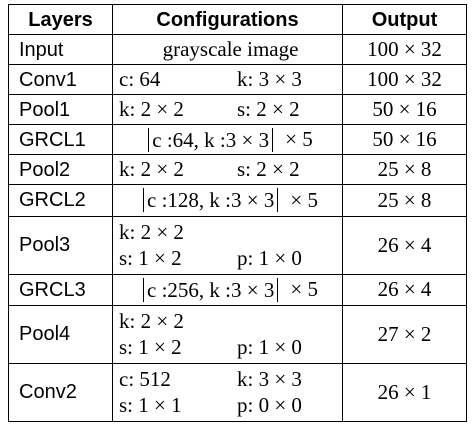 Image resolution: width=475 pixels, height=428 pixels. What do you see at coordinates (269, 404) in the screenshot?
I see `config-text: p: 0 × 0` at bounding box center [269, 404].